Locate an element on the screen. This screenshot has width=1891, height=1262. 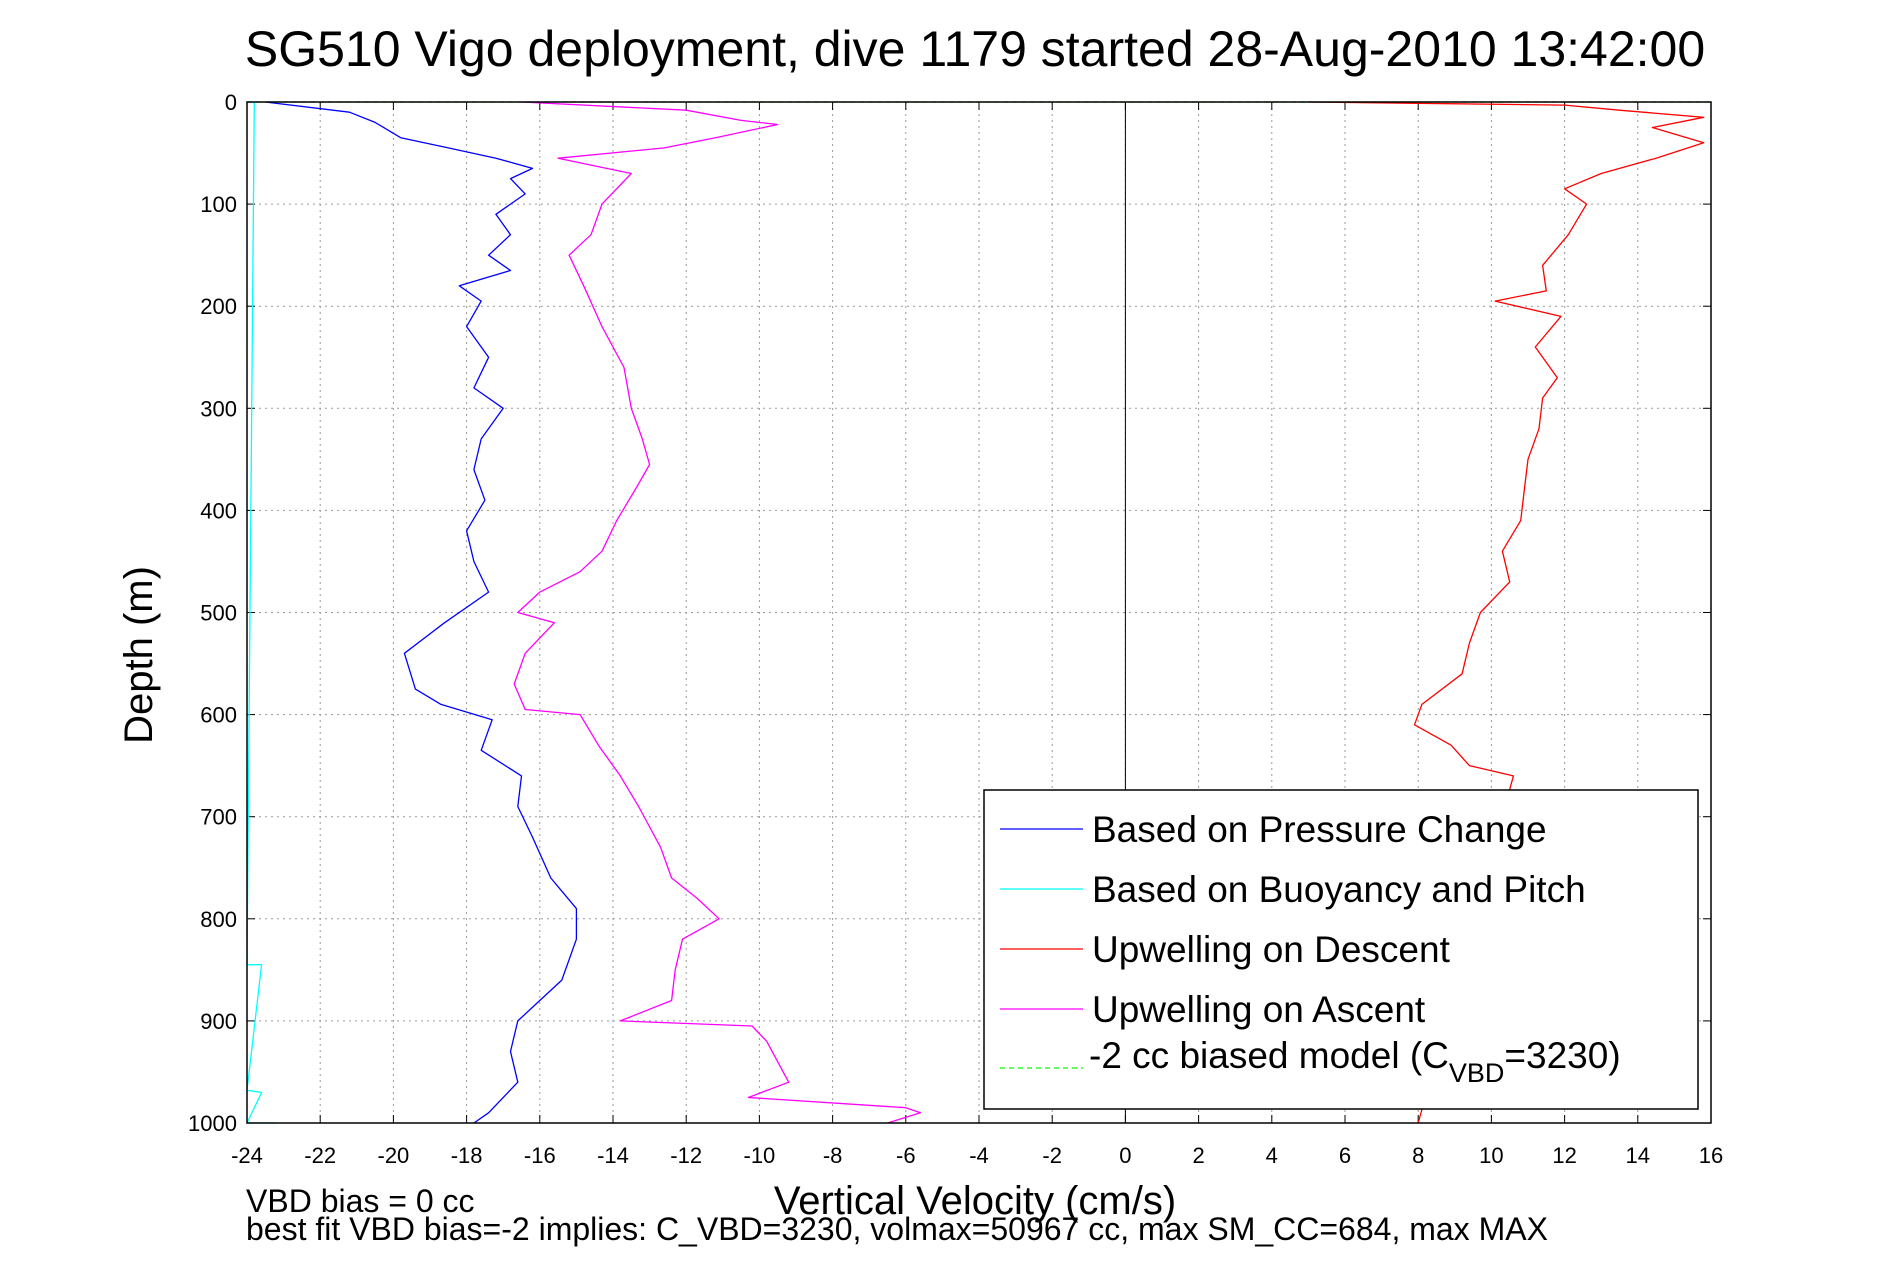
y-tick-label: 200 is located at coordinates (218, 306).